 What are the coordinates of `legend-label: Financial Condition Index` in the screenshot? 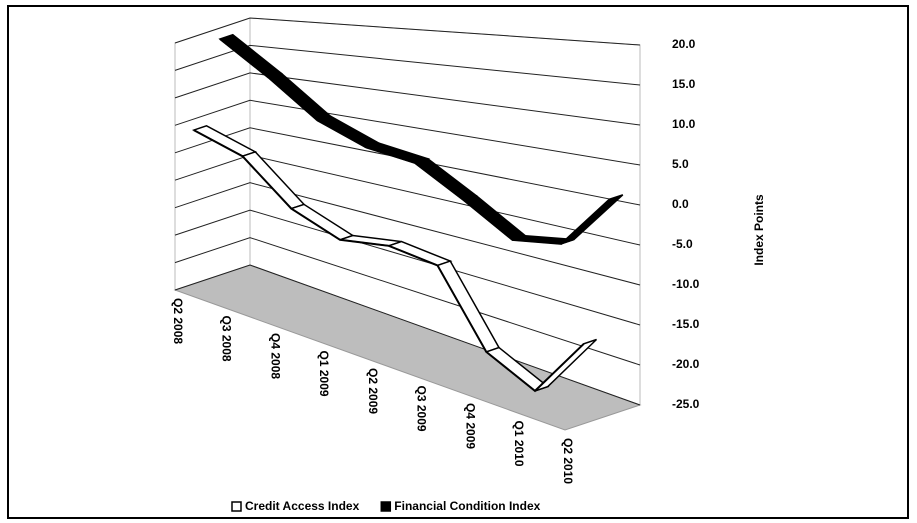 It's located at (467, 506).